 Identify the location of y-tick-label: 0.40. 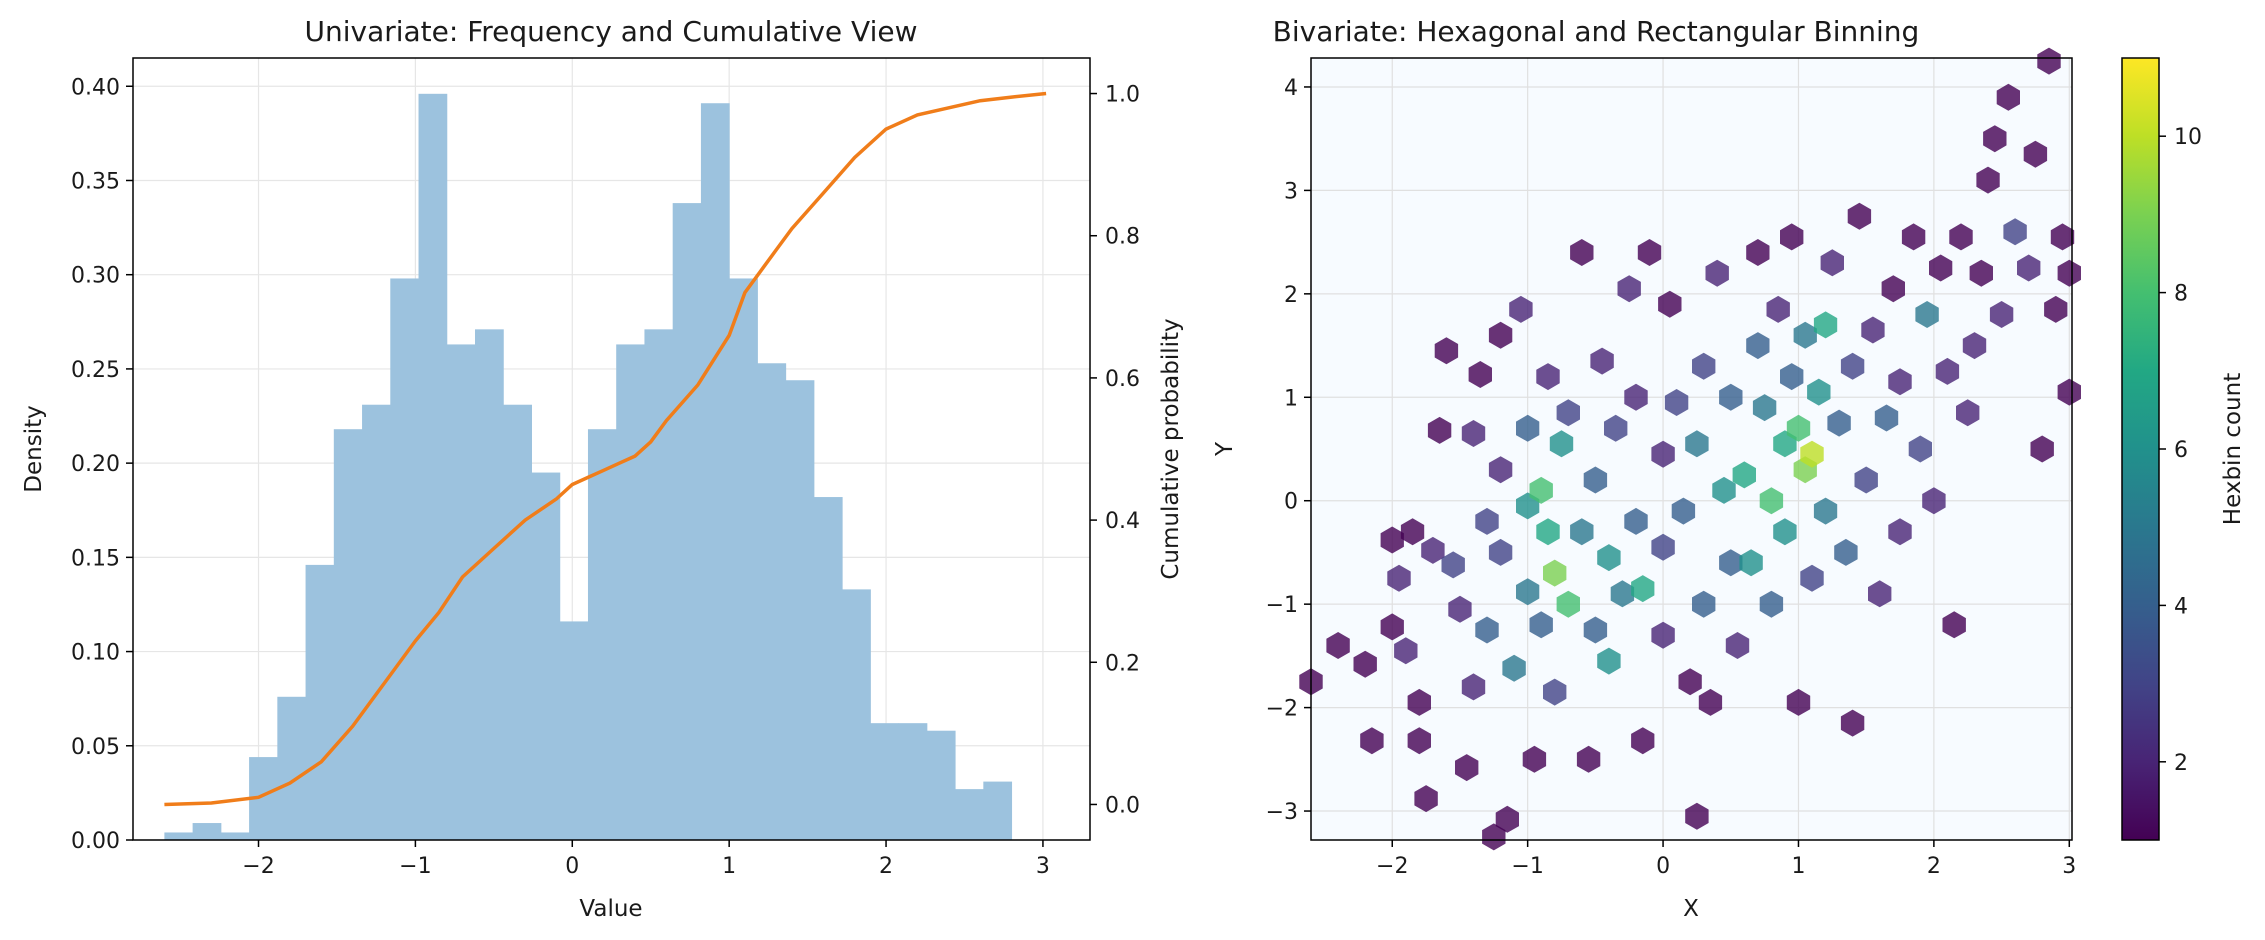
(95, 87).